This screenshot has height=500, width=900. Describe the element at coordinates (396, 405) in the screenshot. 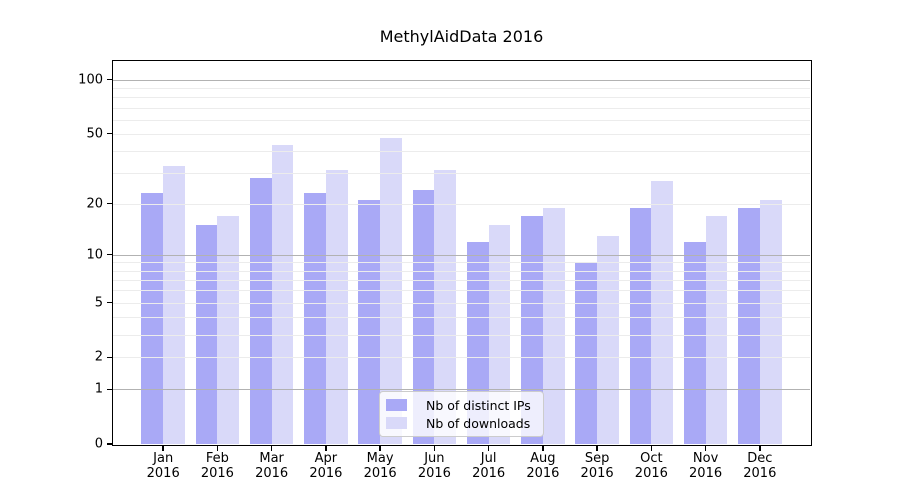

I see `legend-swatch-distinct-ips` at that location.